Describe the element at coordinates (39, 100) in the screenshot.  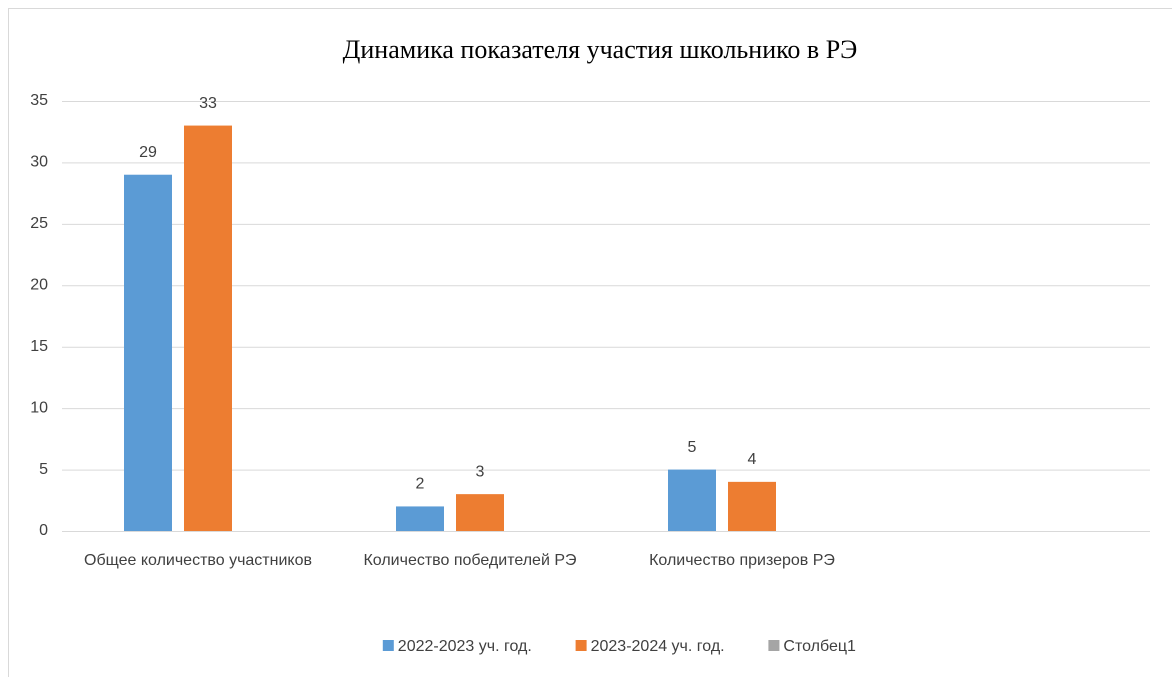
I see `y-tick-label: 35` at that location.